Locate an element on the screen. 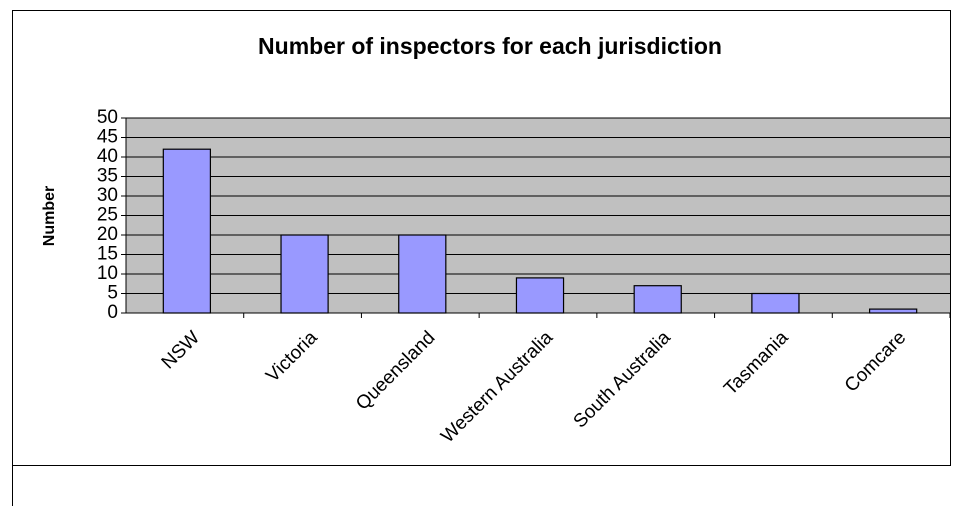  y-tick-label: 20 is located at coordinates (107, 234).